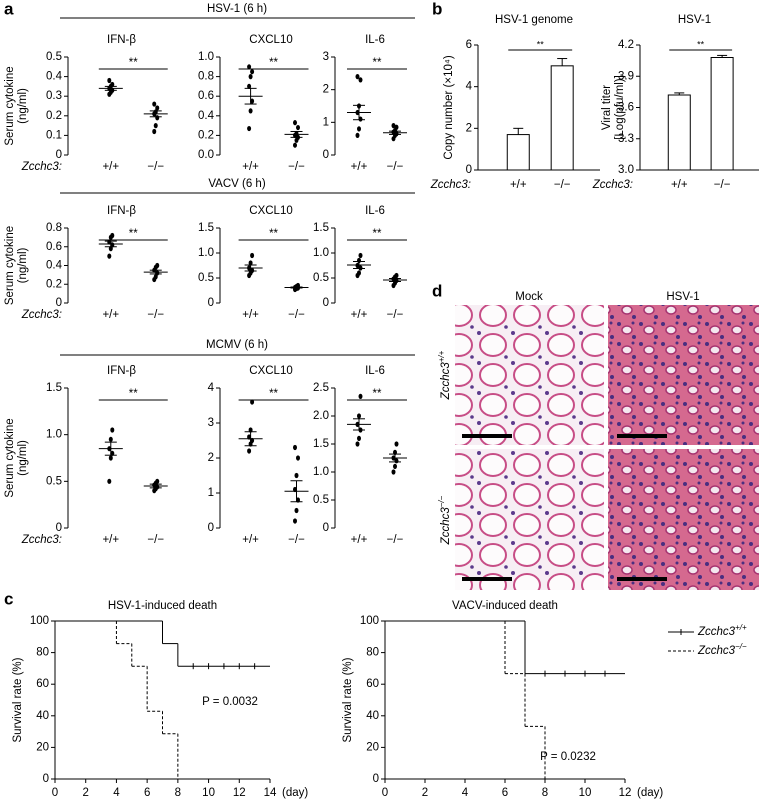 The height and width of the screenshot is (799, 759). What do you see at coordinates (437, 290) in the screenshot?
I see `panel-label: d` at bounding box center [437, 290].